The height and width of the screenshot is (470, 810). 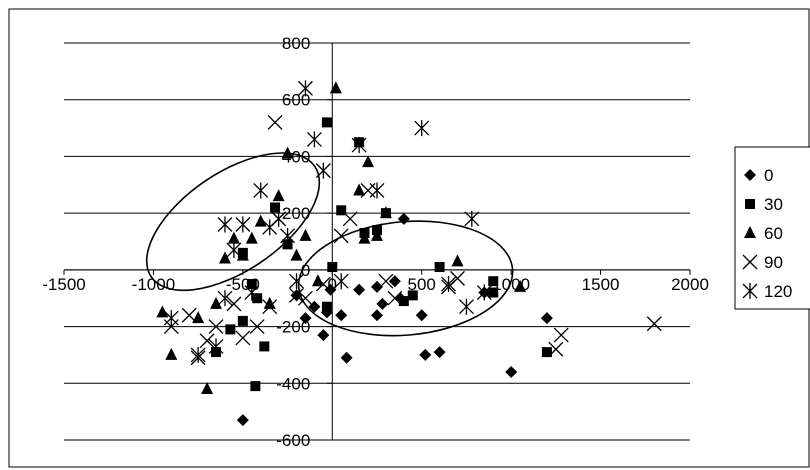 I want to click on y-tick-label: 400, so click(x=296, y=156).